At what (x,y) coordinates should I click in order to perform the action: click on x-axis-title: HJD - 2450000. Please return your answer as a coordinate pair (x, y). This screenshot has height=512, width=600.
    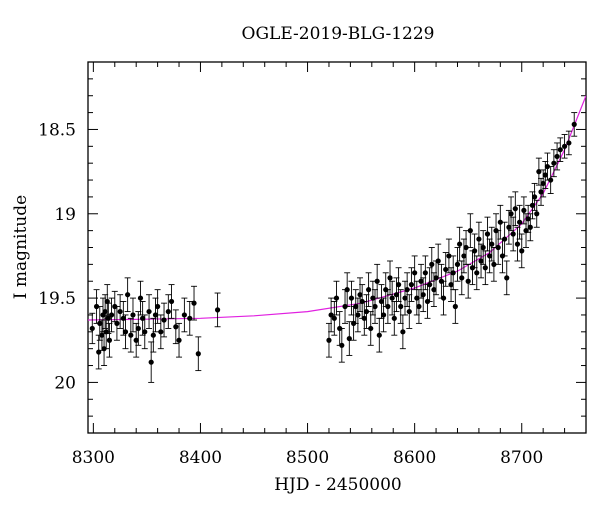
    Looking at the image, I should click on (338, 485).